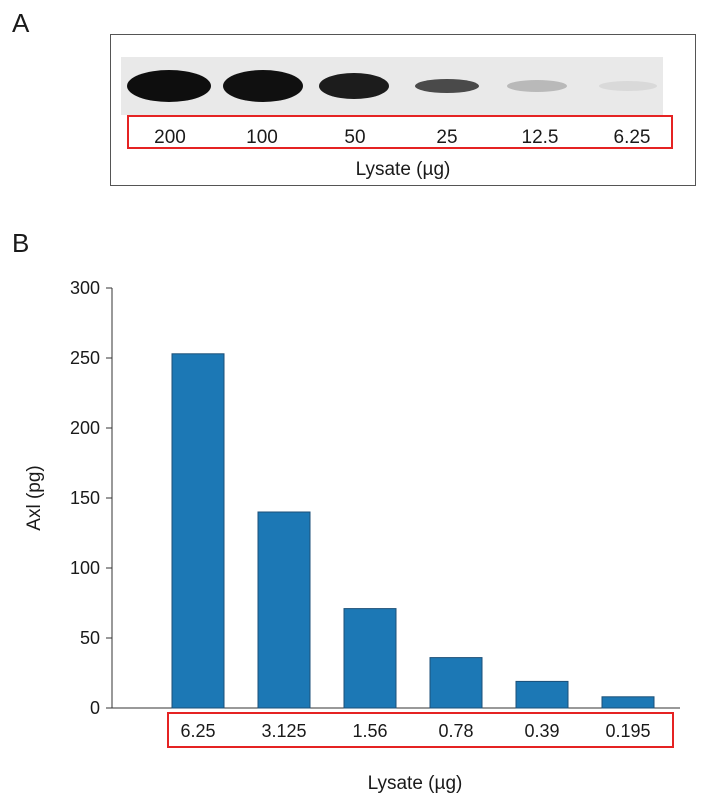 The image size is (706, 798). Describe the element at coordinates (415, 783) in the screenshot. I see `x-axis-label: Lysate (µg)` at that location.